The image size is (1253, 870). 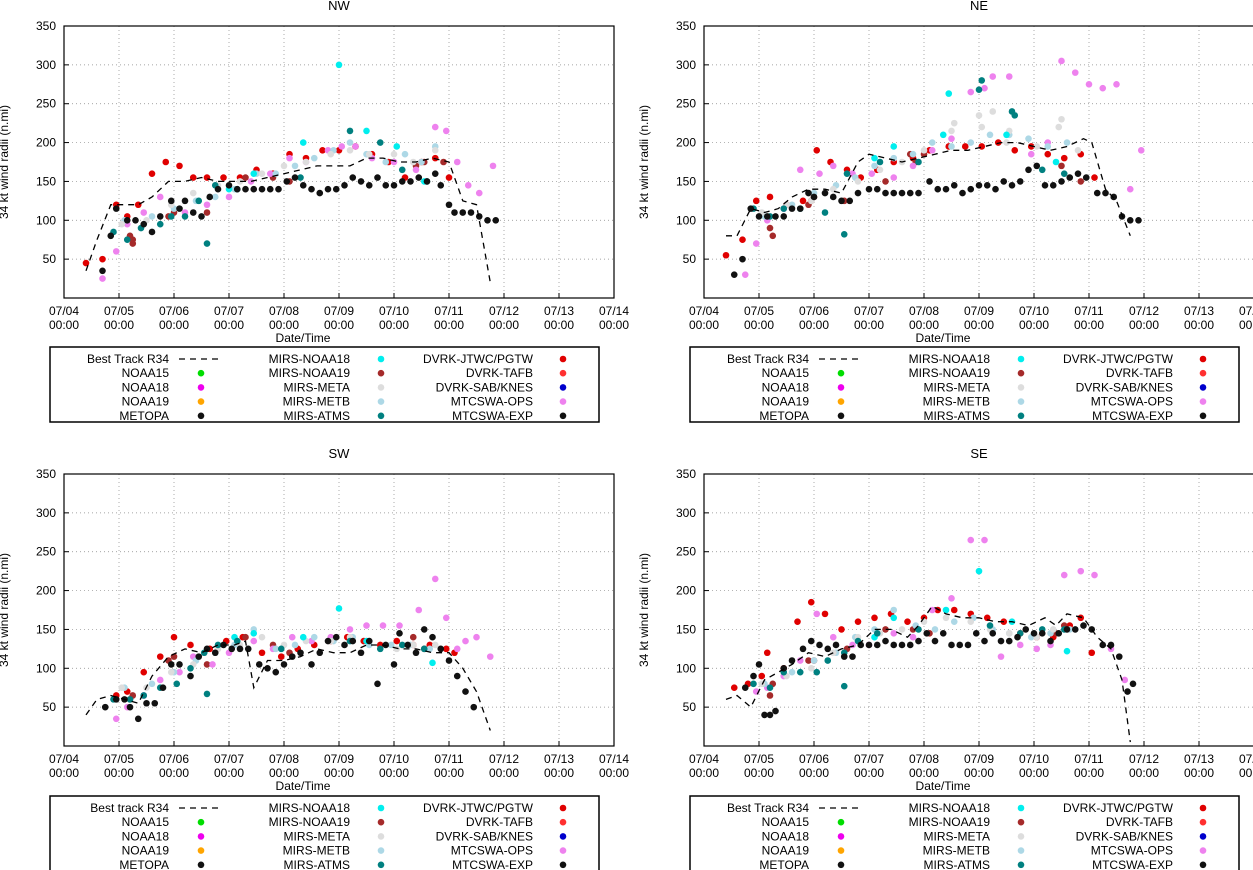 I want to click on x-tick-label-date: 07/08, so click(x=924, y=311).